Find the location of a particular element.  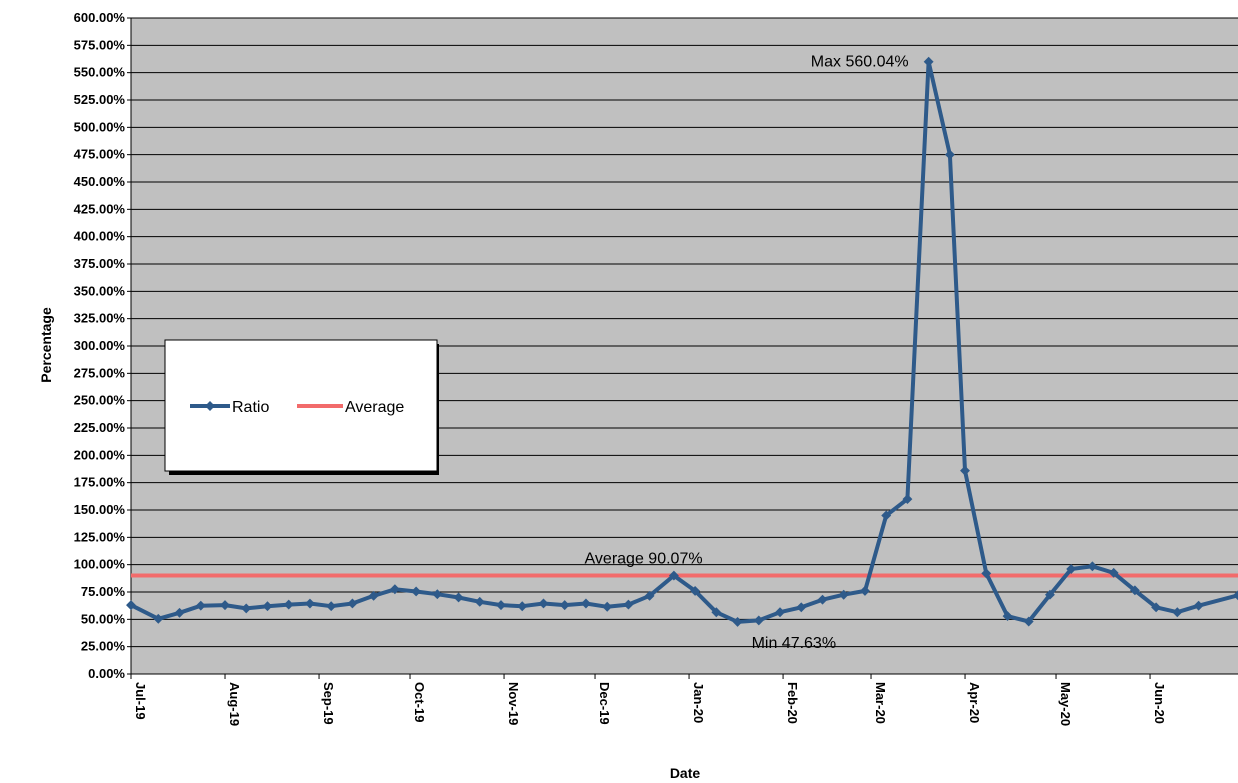

y-tick-label: 300.00% is located at coordinates (100, 345).